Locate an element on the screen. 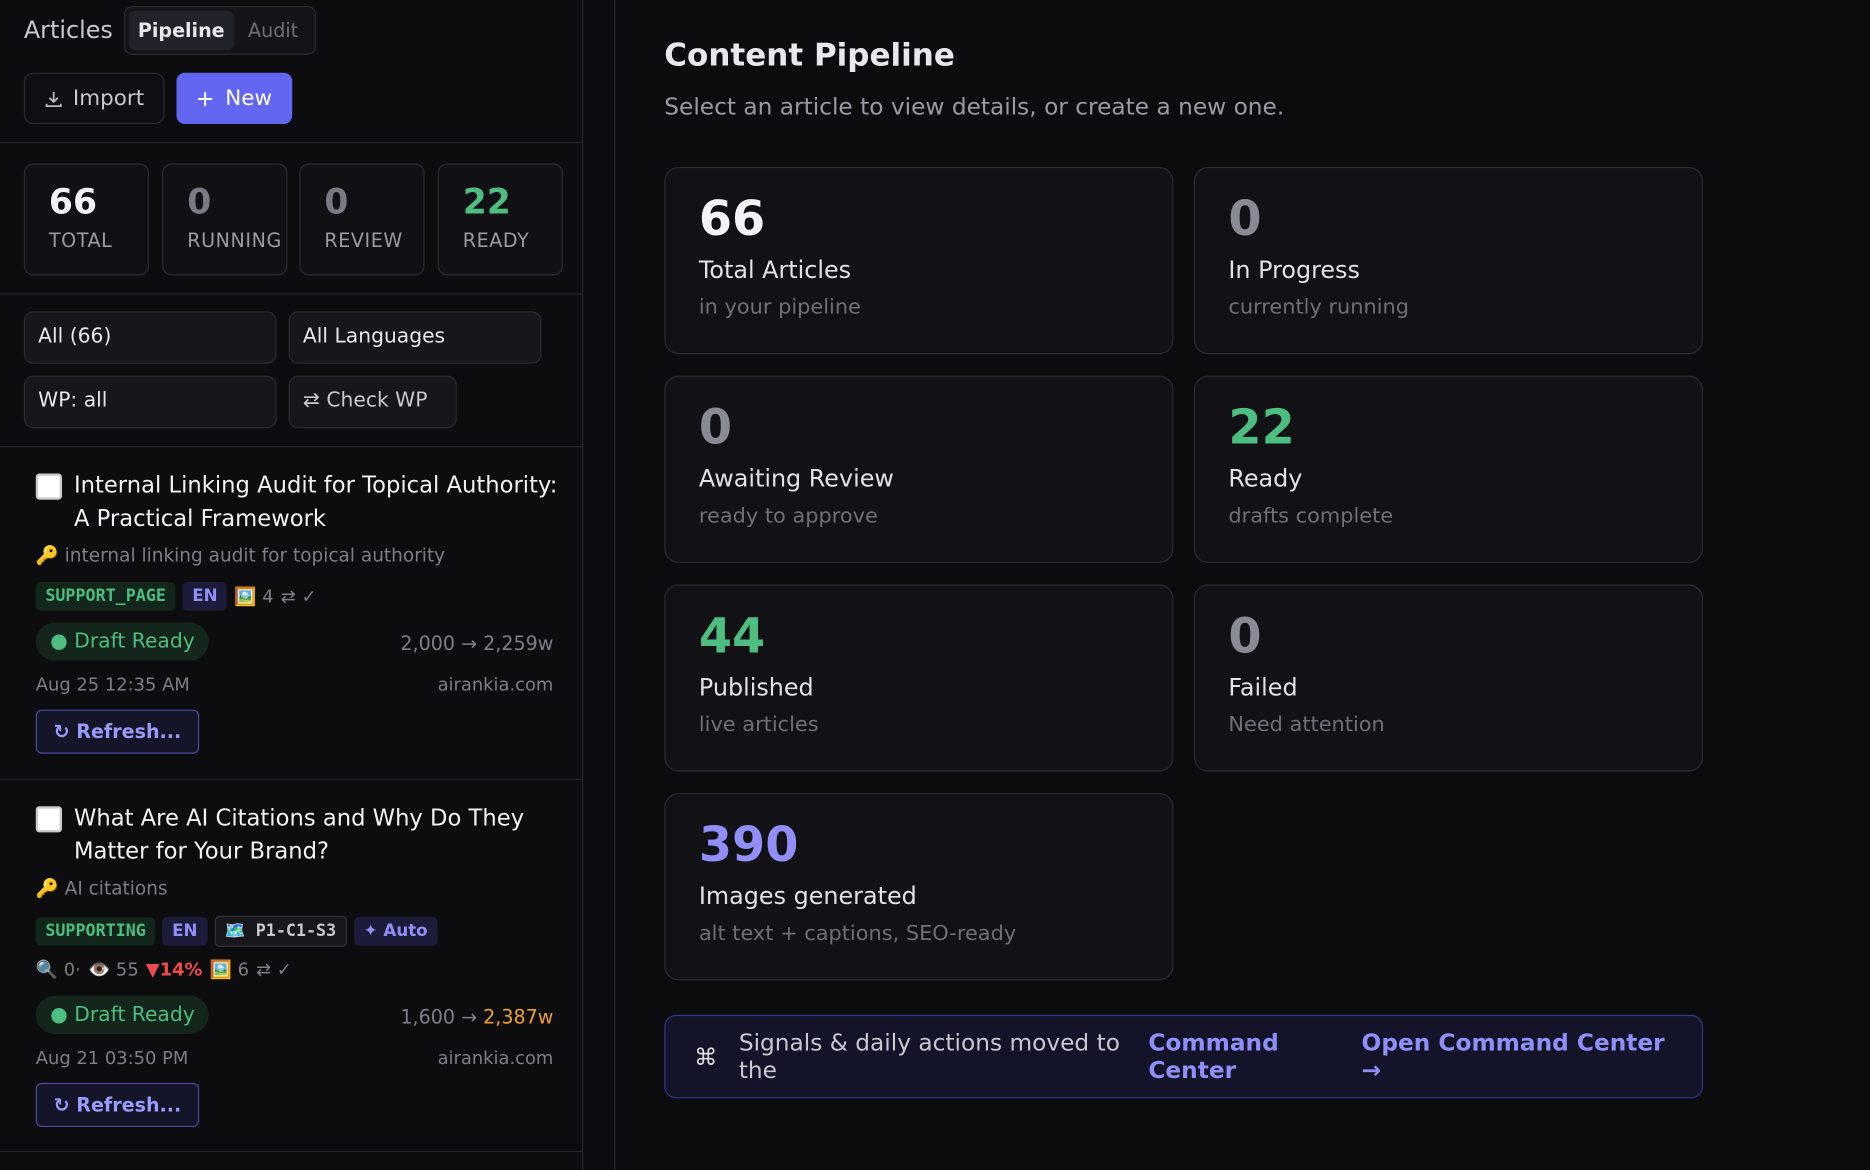 Image resolution: width=1870 pixels, height=1170 pixels. stat-card: 0 RUNNING is located at coordinates (225, 219).